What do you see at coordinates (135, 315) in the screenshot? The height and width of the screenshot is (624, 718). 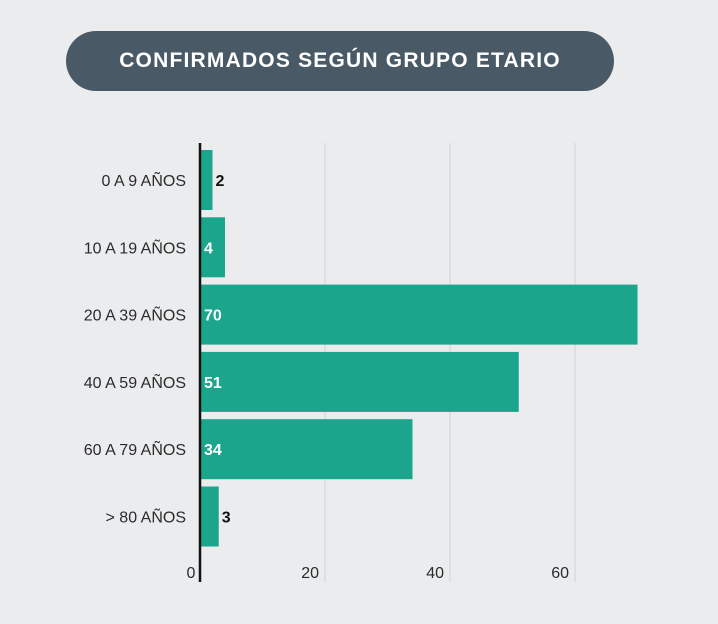 I see `category-label: 20 A 39 AÑOS` at bounding box center [135, 315].